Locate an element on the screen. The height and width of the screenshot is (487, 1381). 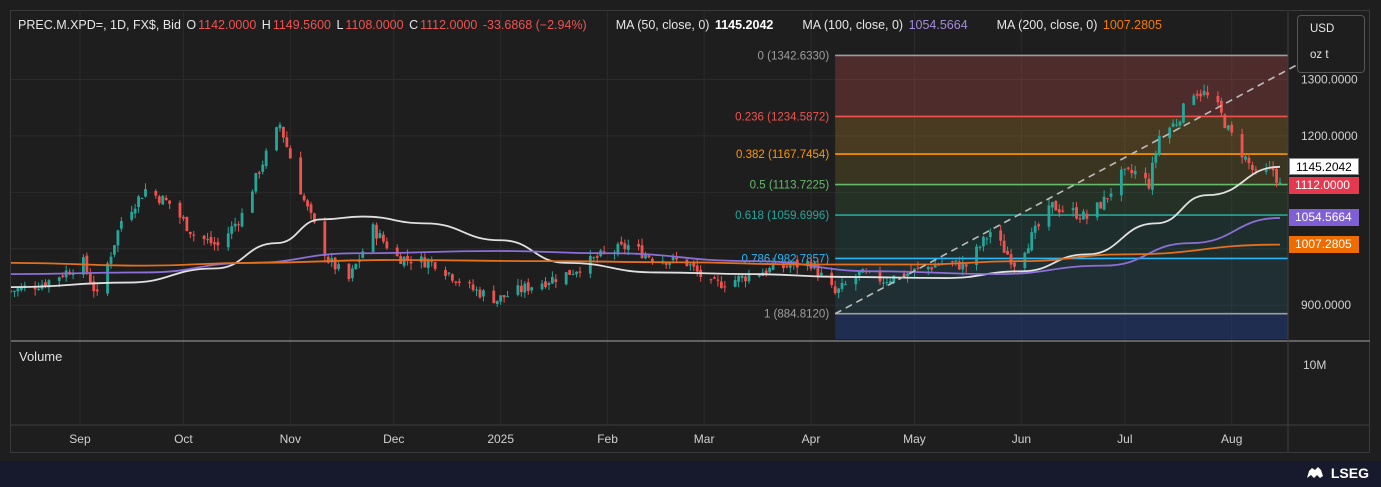
fib-zone-below is located at coordinates (1061, 326).